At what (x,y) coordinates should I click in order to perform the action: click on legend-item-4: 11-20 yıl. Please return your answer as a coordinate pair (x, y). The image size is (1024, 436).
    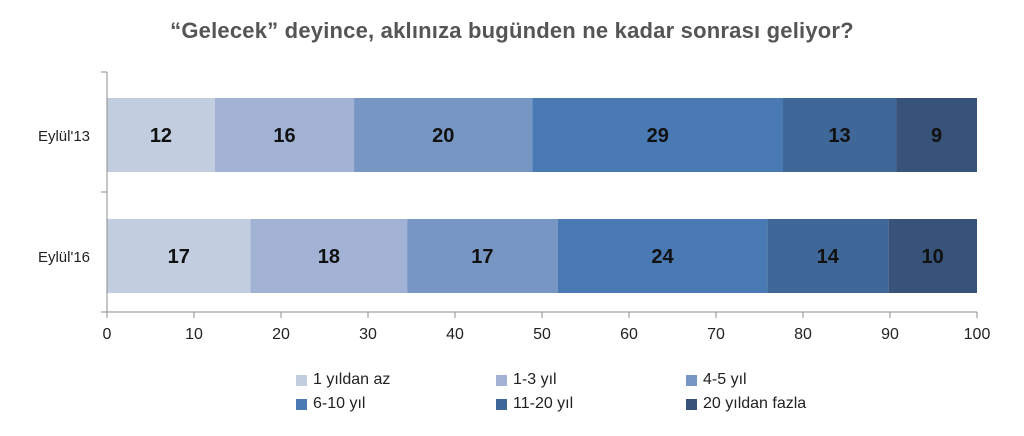
    Looking at the image, I should click on (591, 404).